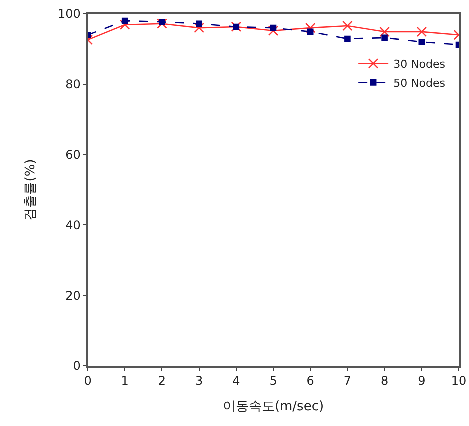  Describe the element at coordinates (459, 381) in the screenshot. I see `x-tick-label: 10` at that location.